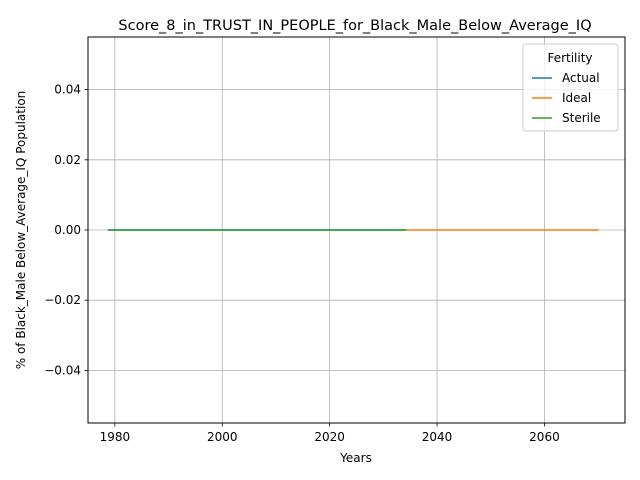 The image size is (640, 480). What do you see at coordinates (581, 78) in the screenshot?
I see `legend-label-actual: Actual` at bounding box center [581, 78].